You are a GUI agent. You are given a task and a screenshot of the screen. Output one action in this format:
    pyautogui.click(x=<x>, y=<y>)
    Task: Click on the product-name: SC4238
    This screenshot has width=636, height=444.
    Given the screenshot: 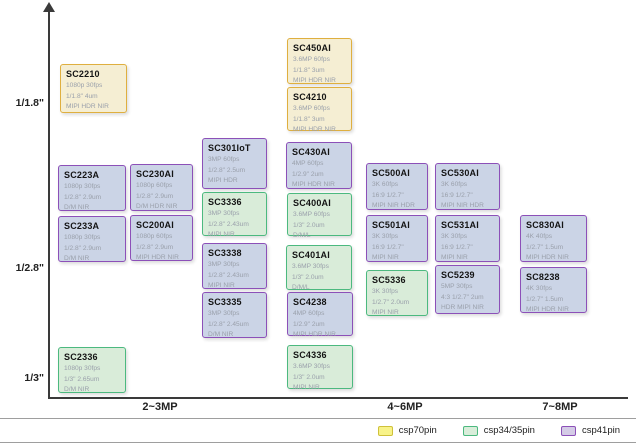 What is the action you would take?
    pyautogui.click(x=310, y=302)
    